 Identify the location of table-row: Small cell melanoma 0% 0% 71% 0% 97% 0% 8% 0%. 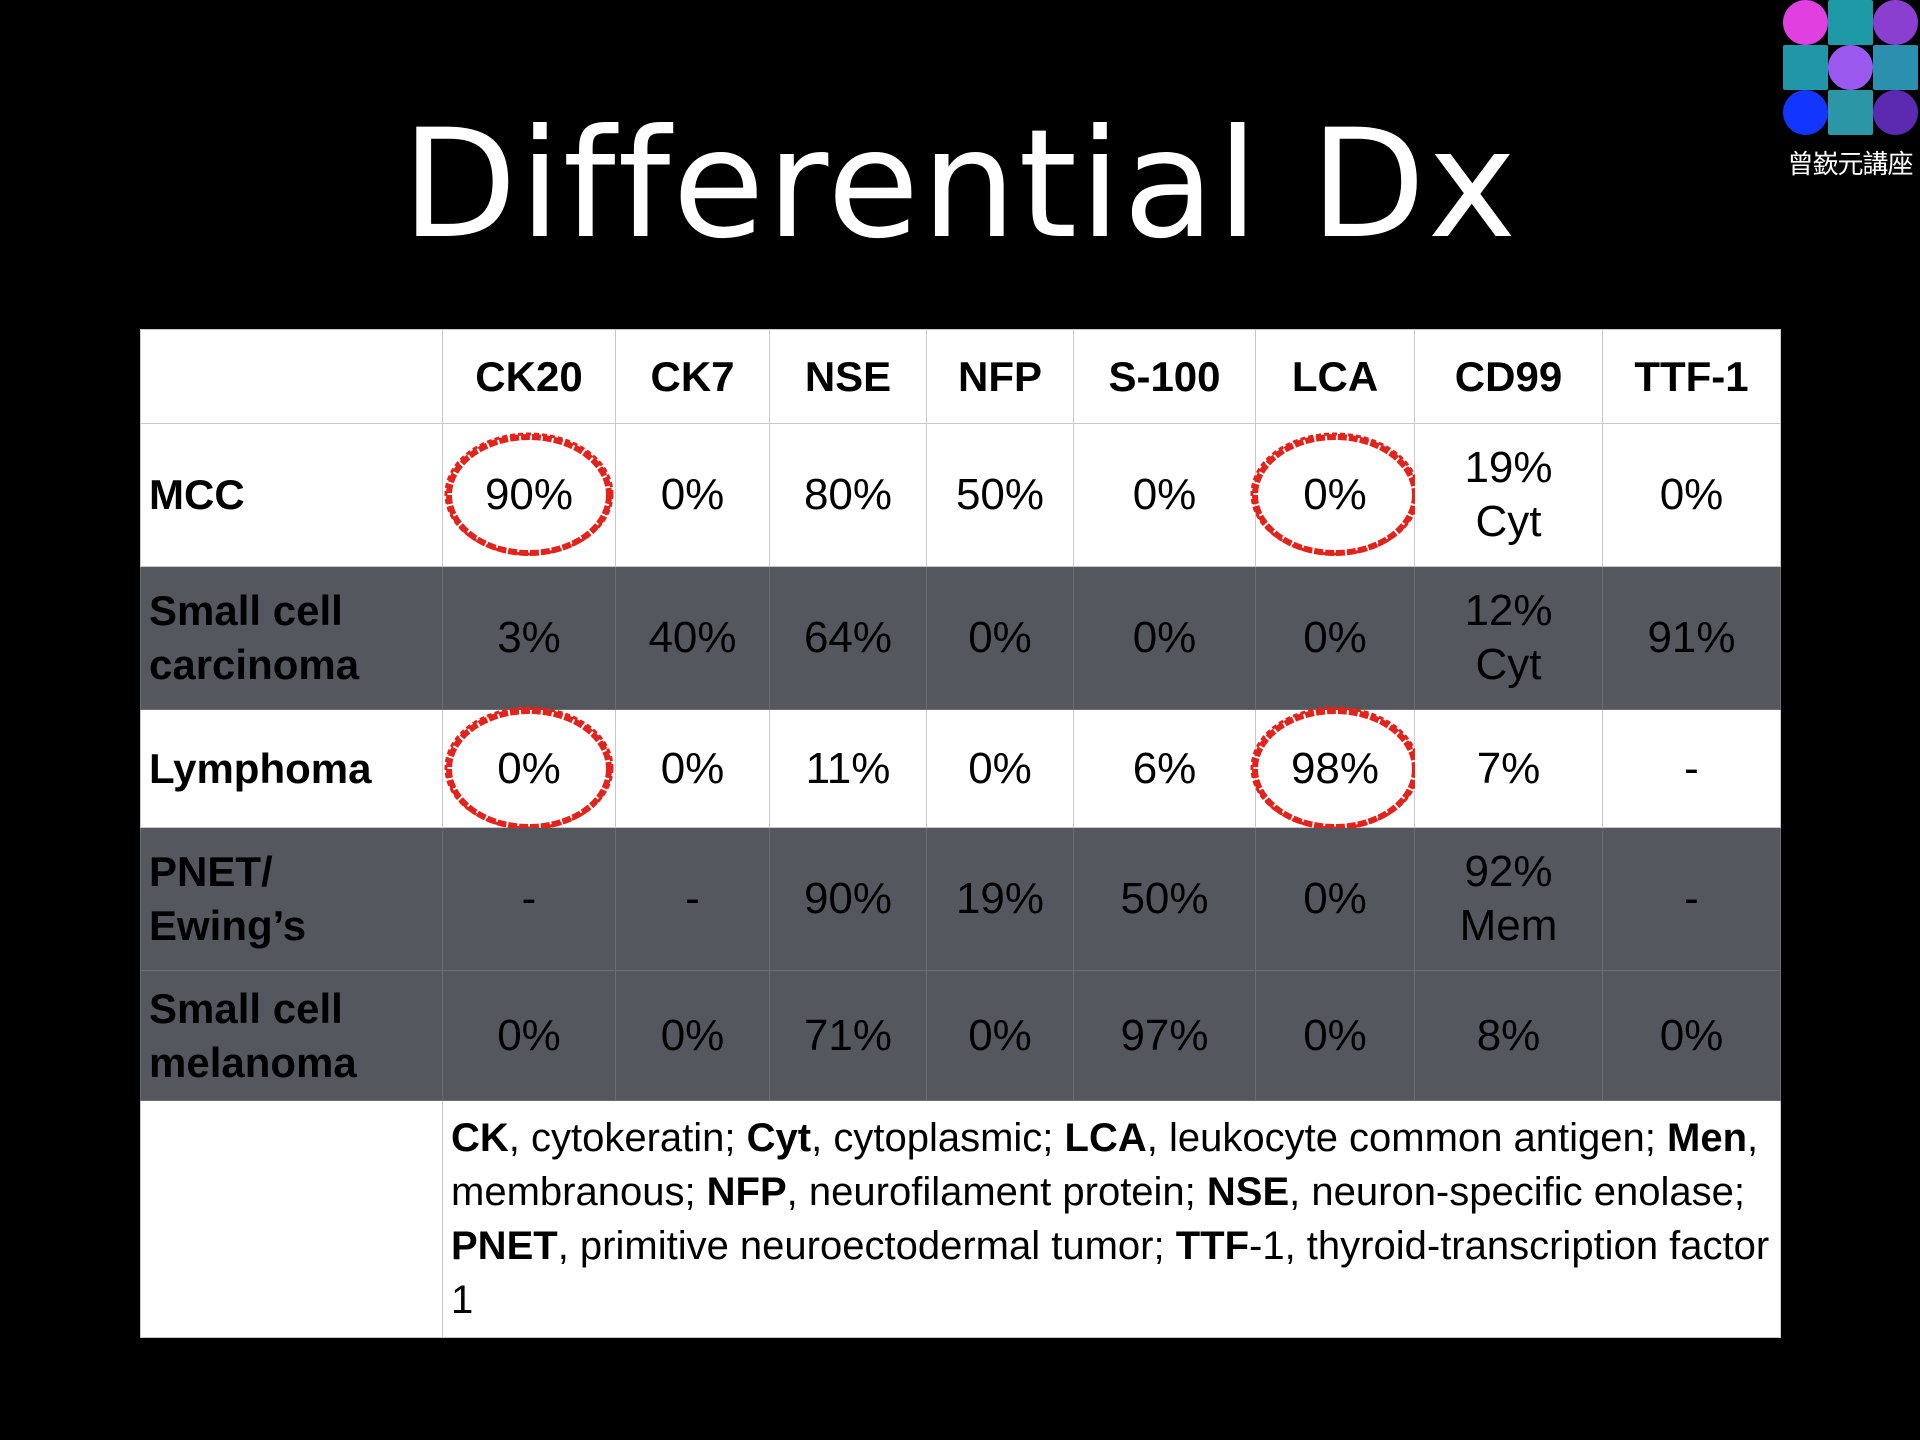
(960, 1035).